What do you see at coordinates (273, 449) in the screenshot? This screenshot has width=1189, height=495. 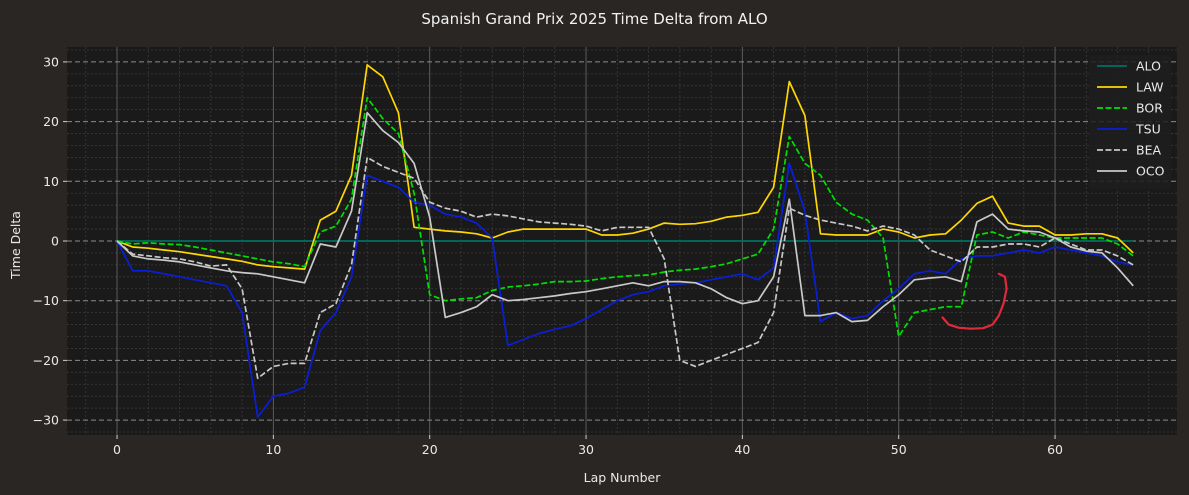 I see `x-tick-label: 10` at bounding box center [273, 449].